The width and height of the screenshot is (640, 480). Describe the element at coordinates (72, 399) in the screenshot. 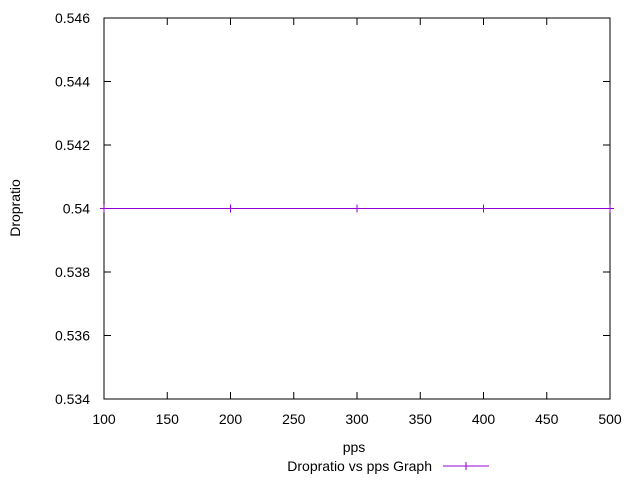

I see `y-tick-label: 0.534` at that location.